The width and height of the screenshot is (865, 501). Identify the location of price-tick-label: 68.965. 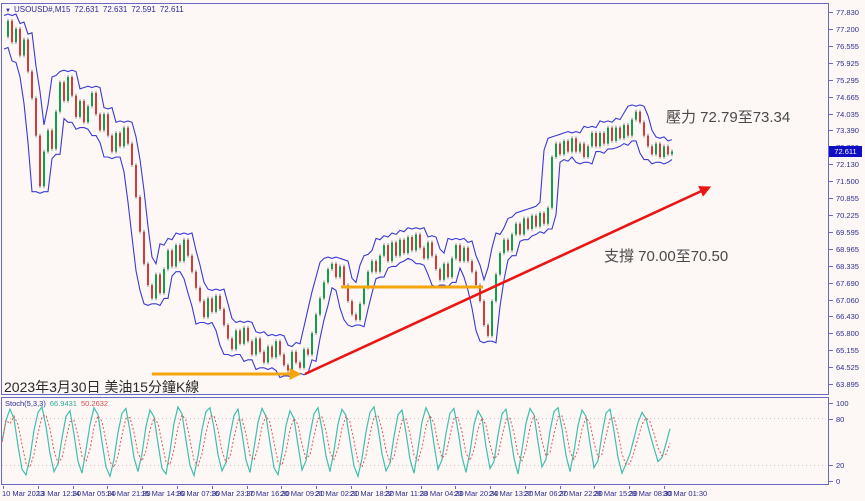
(847, 249).